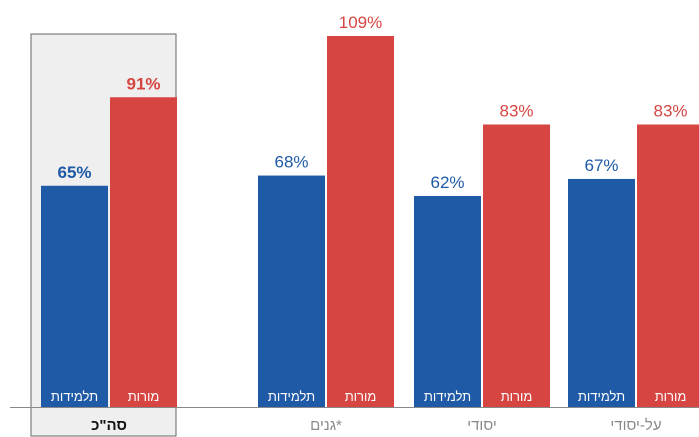  What do you see at coordinates (635, 425) in the screenshot?
I see `category-label: על-יסודי` at bounding box center [635, 425].